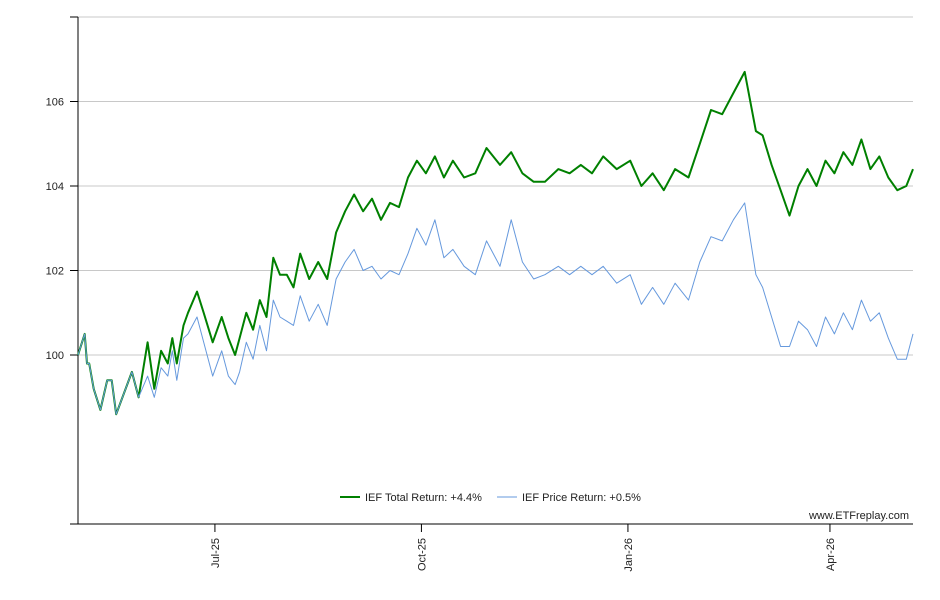 This screenshot has height=600, width=940. Describe the element at coordinates (523, 548) in the screenshot. I see `x-ticks: Jul-25 Oct-25 Jan-26 Apr-26` at that location.